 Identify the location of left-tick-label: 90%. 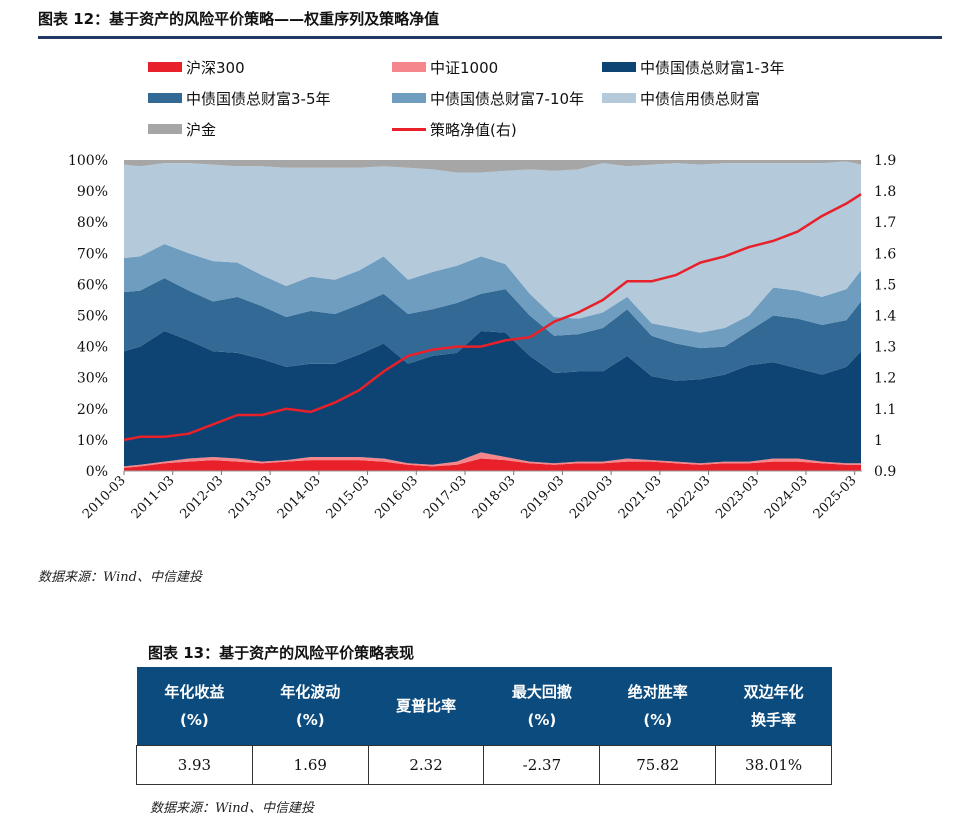
(92, 192).